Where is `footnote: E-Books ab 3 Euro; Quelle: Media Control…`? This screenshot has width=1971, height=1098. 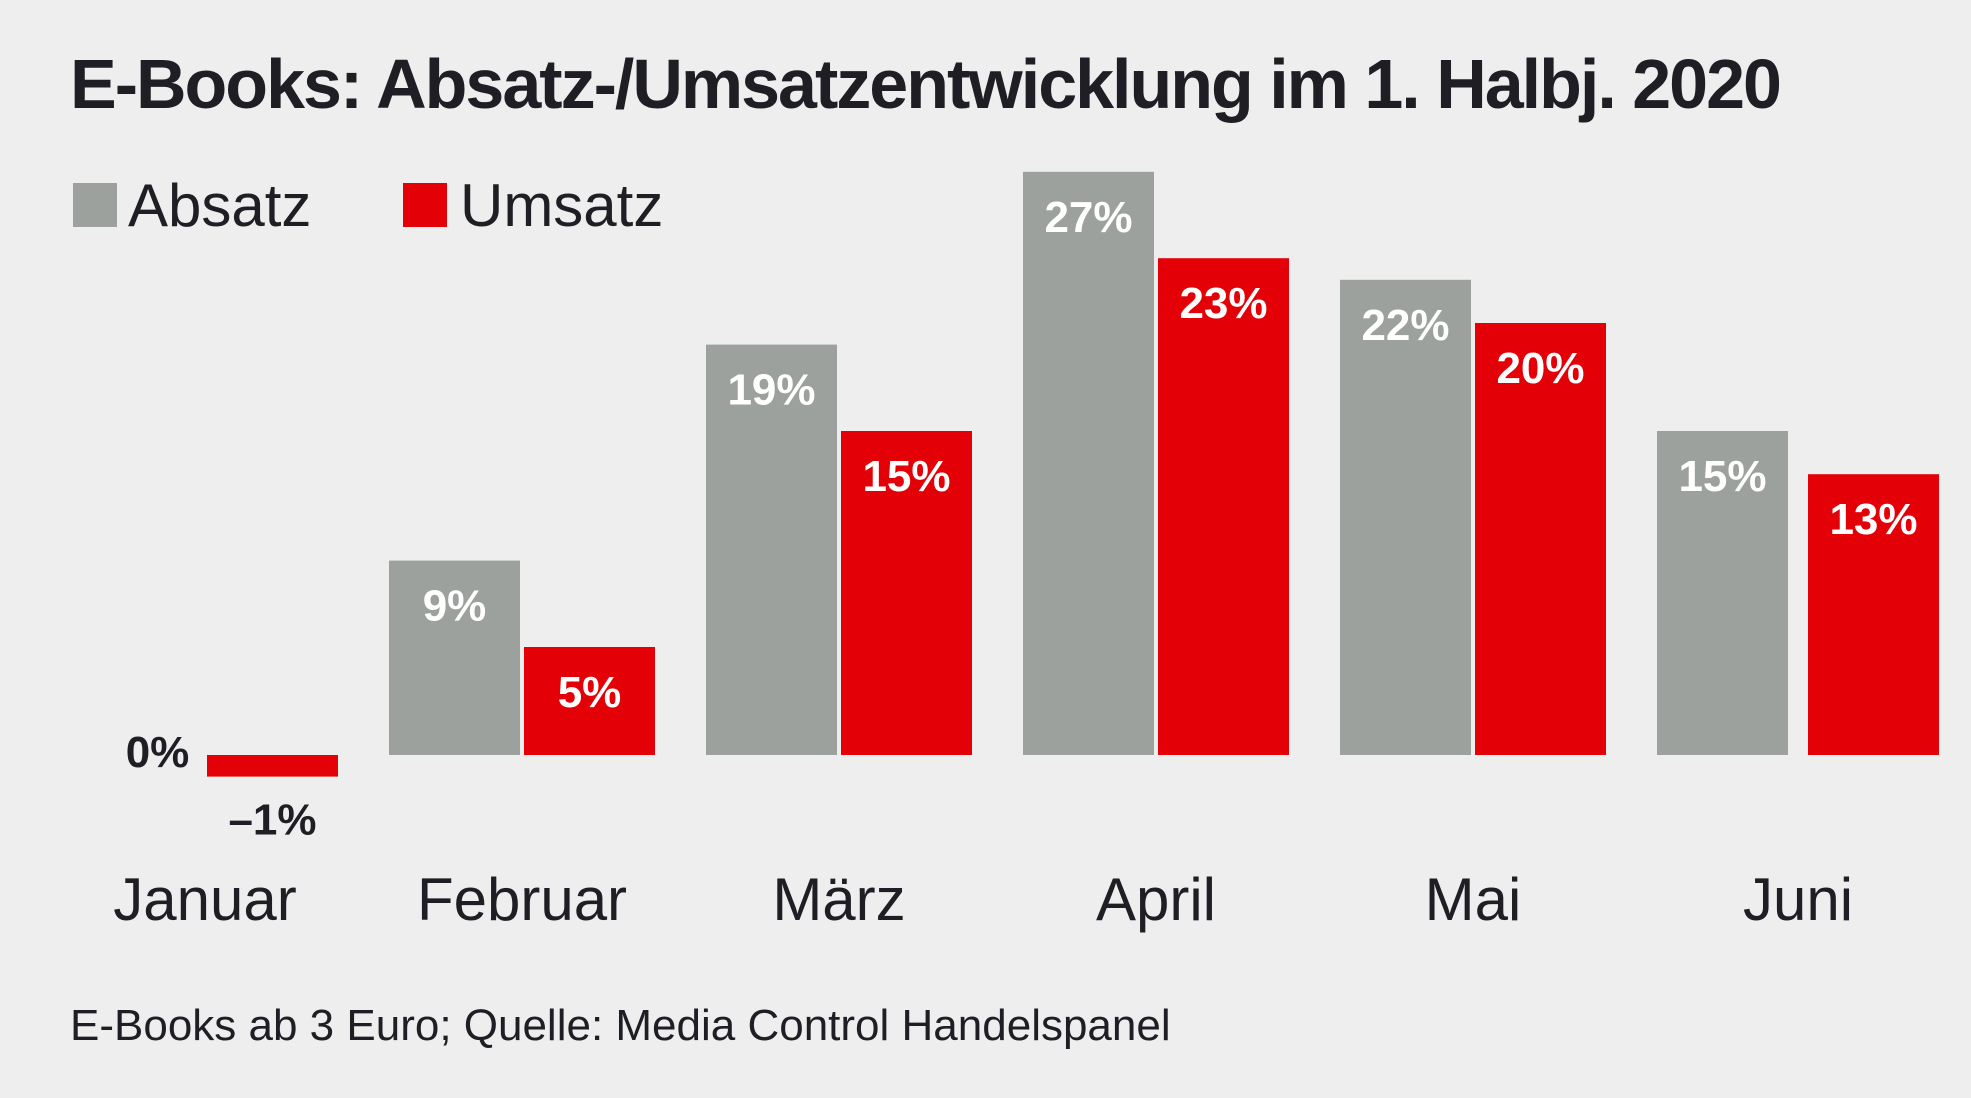
footnote: E-Books ab 3 Euro; Quelle: Media Control… is located at coordinates (620, 1025).